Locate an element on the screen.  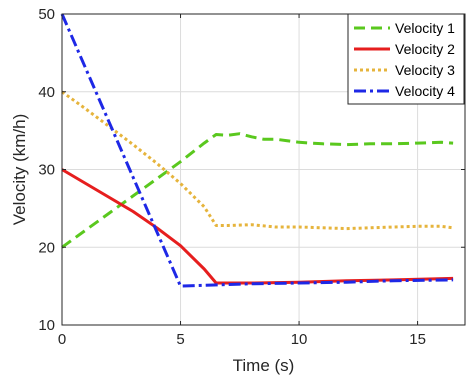
y-tick-label: 40 is located at coordinates (46, 92).